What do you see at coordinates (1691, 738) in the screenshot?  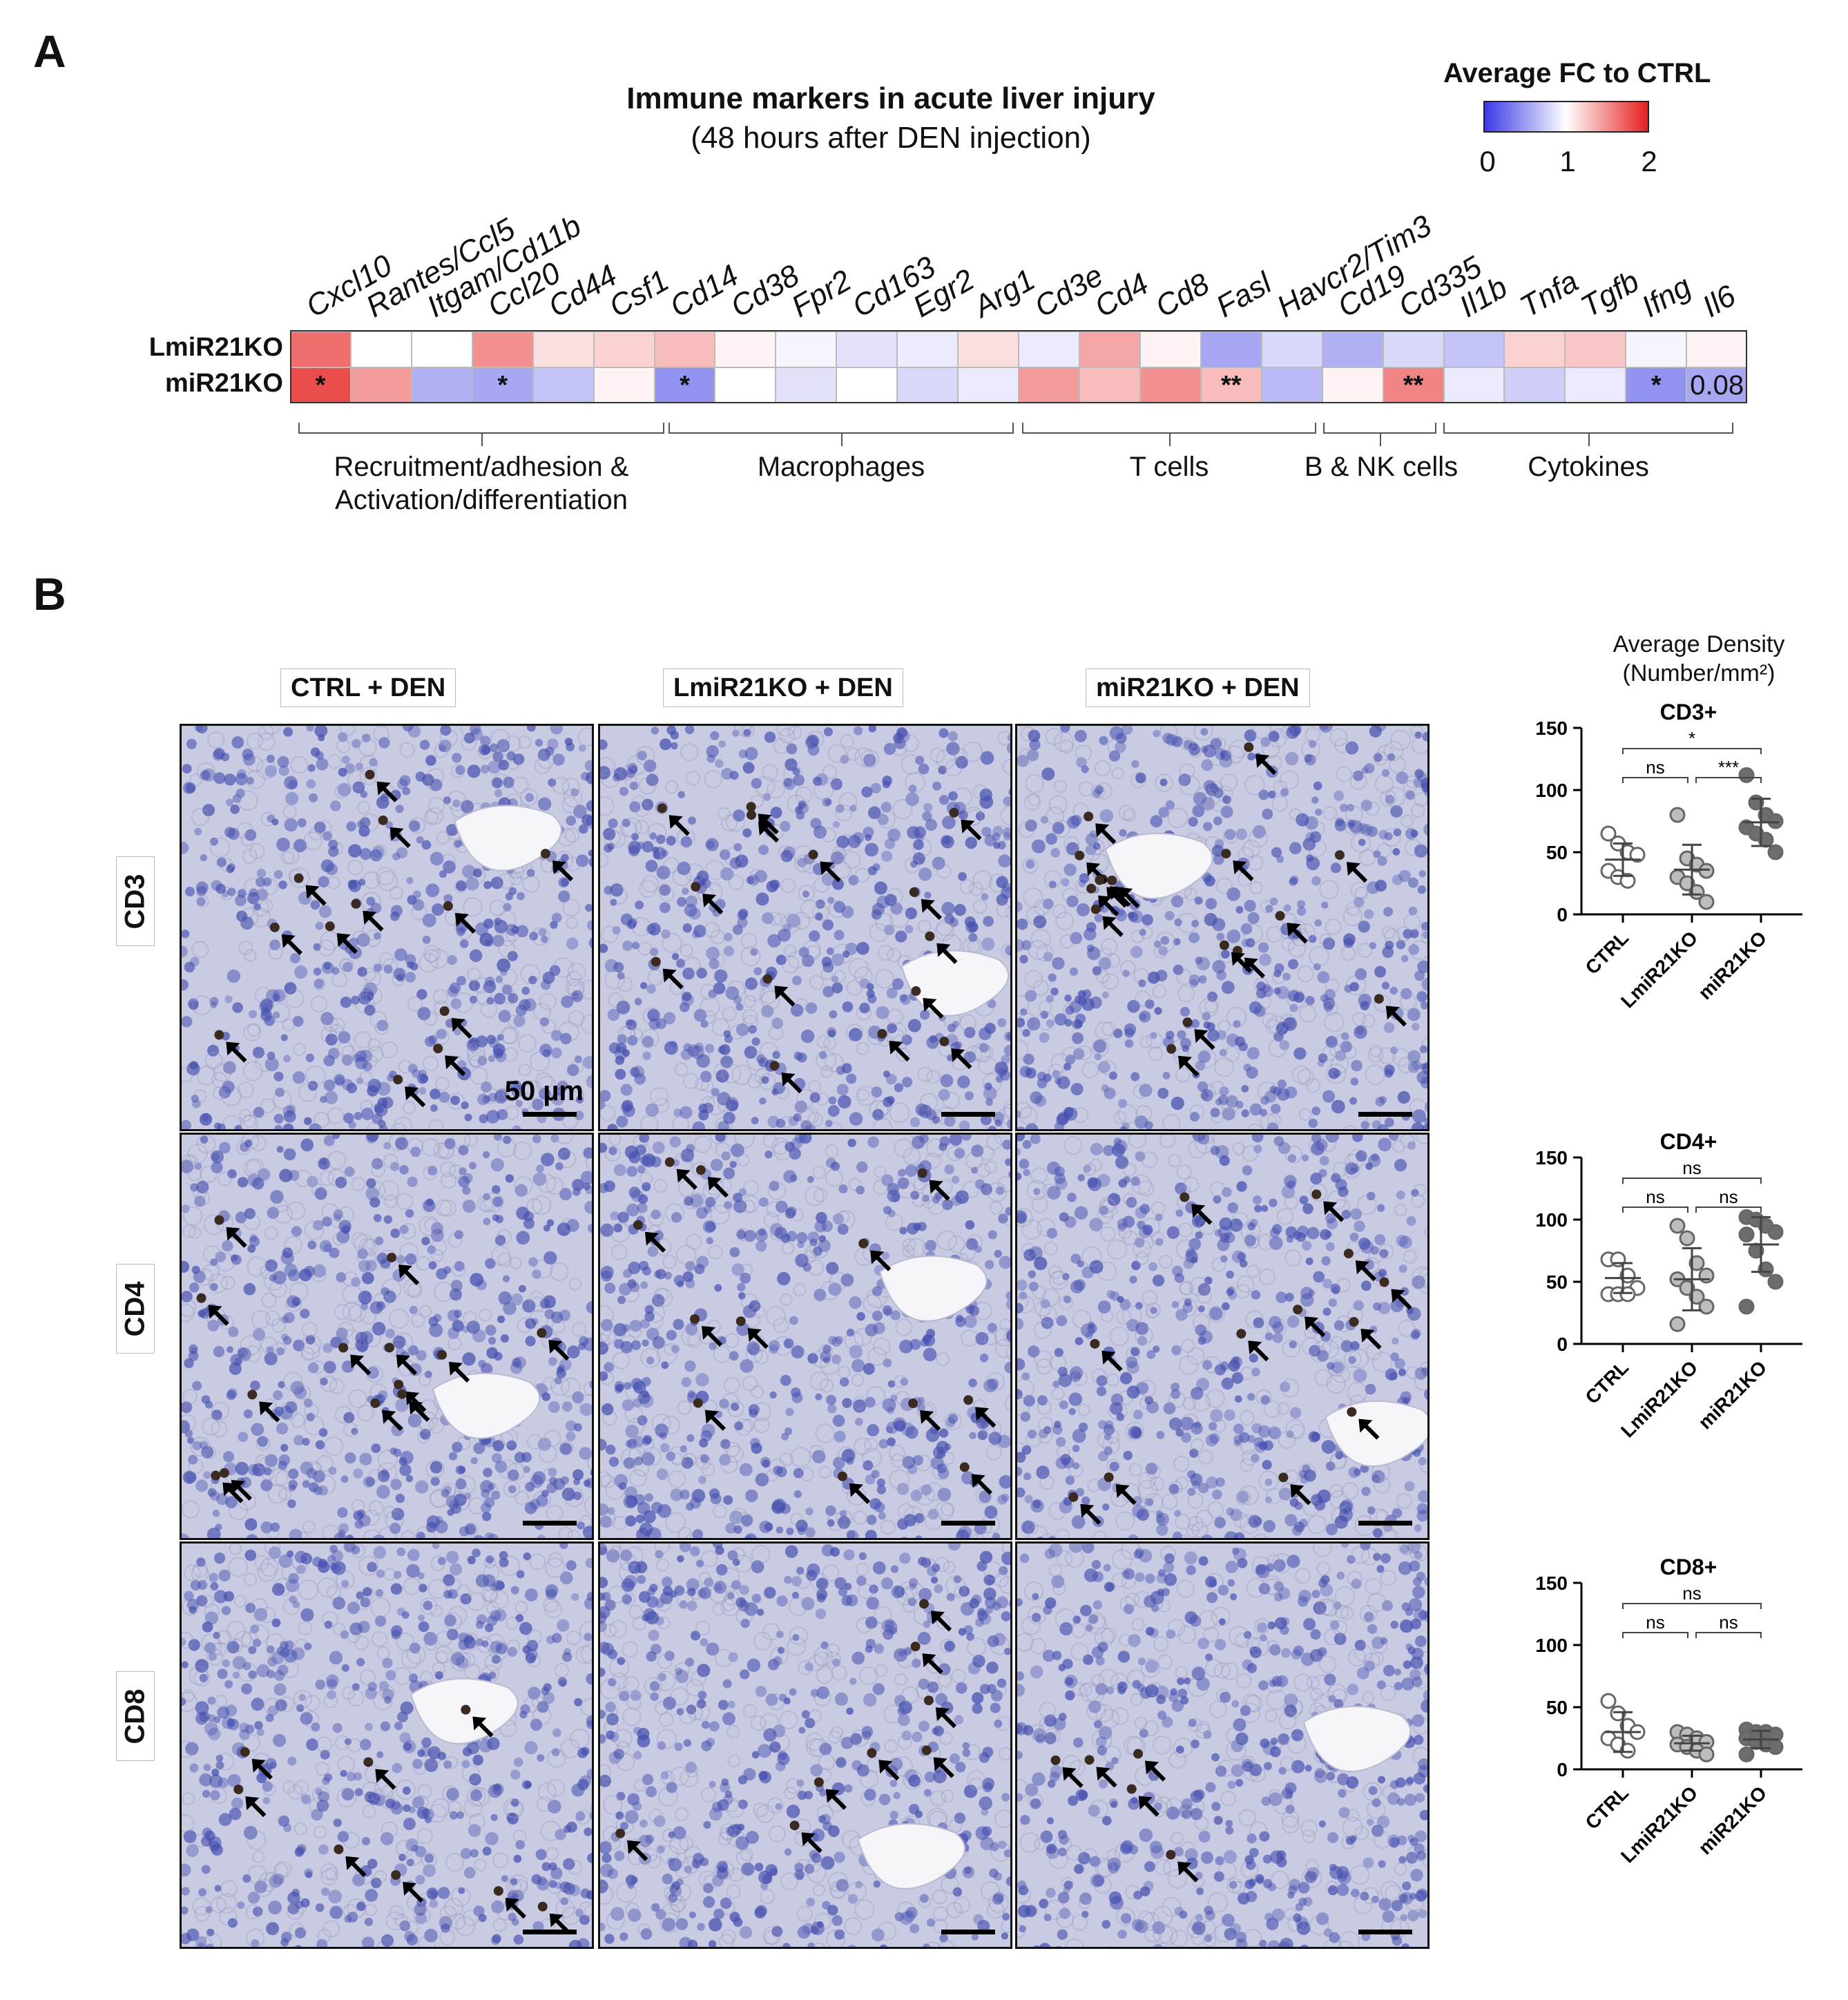 I see `significance-label: *` at bounding box center [1691, 738].